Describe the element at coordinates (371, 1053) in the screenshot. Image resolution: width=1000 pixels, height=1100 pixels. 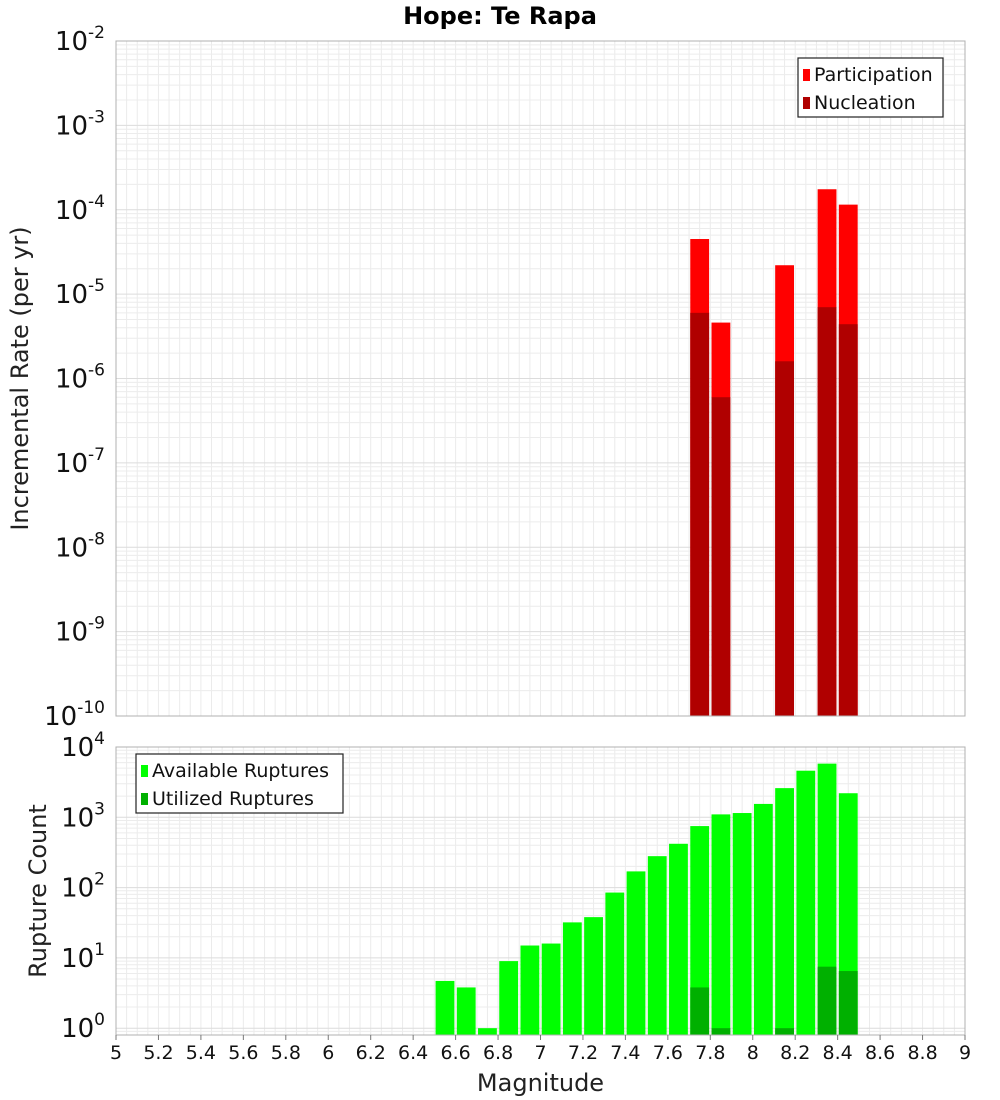
I see `x-tick-label: 6.2` at that location.